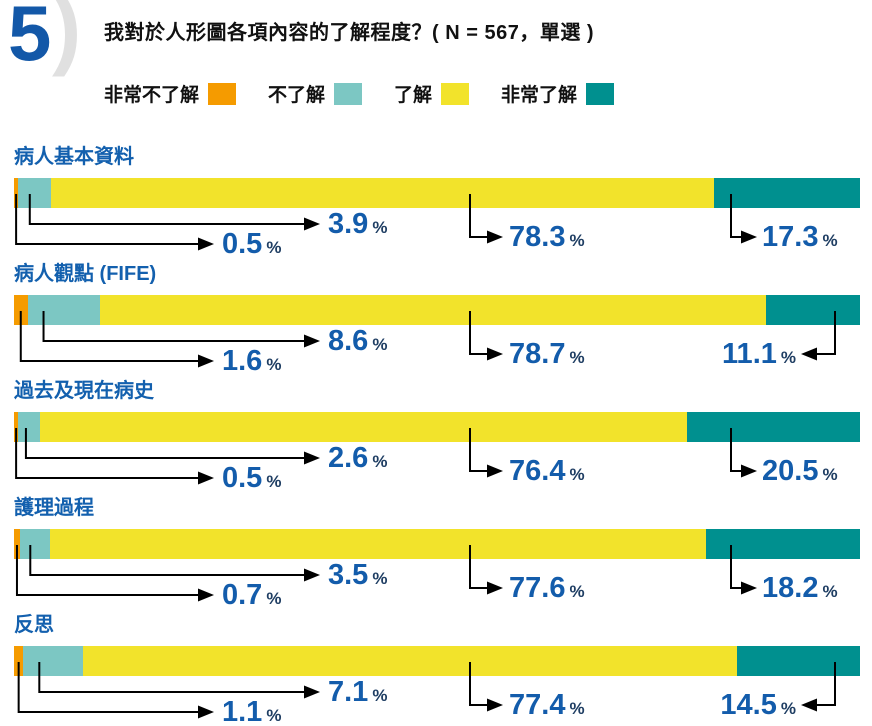 This screenshot has width=872, height=726. Describe the element at coordinates (698, 356) in the screenshot. I see `value-label: 11.1%` at that location.